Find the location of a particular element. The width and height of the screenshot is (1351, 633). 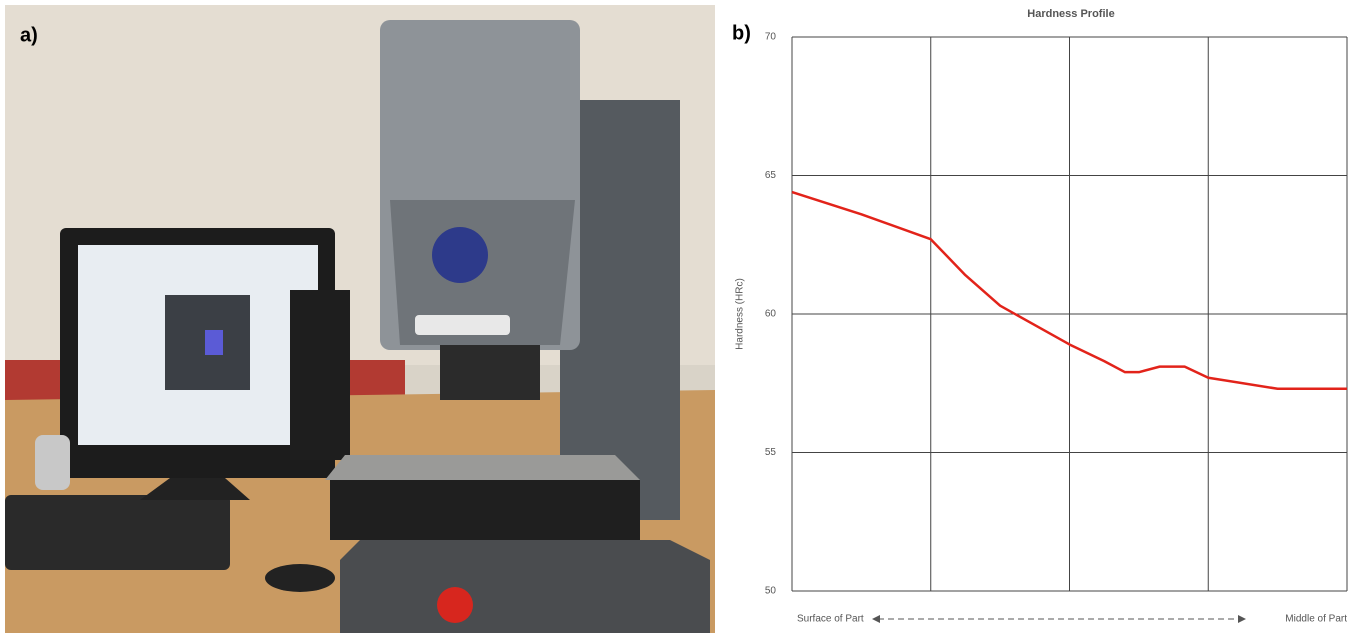

panel-label: a) is located at coordinates (29, 35).